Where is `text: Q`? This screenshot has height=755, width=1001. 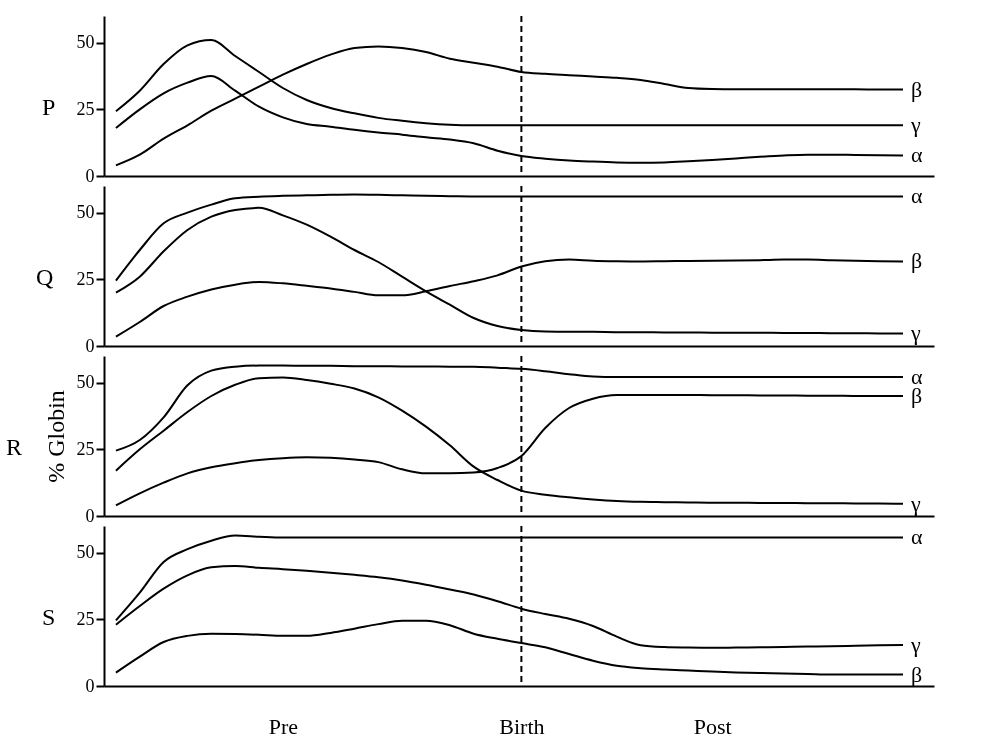
text: Q is located at coordinates (45, 277).